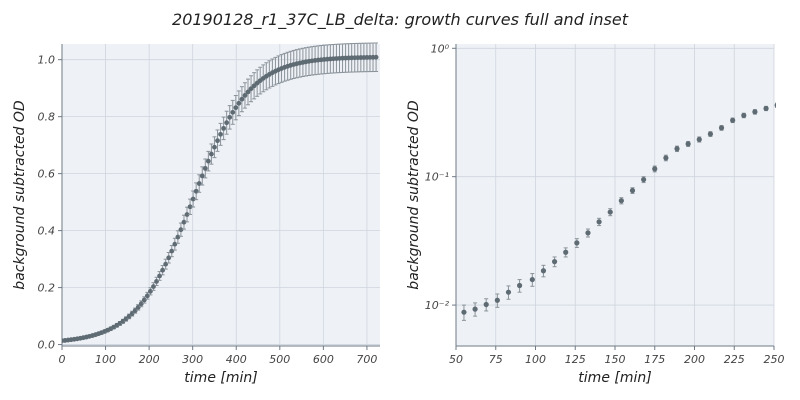  What do you see at coordinates (694, 359) in the screenshot?
I see `x-tick-label: 200` at bounding box center [694, 359].